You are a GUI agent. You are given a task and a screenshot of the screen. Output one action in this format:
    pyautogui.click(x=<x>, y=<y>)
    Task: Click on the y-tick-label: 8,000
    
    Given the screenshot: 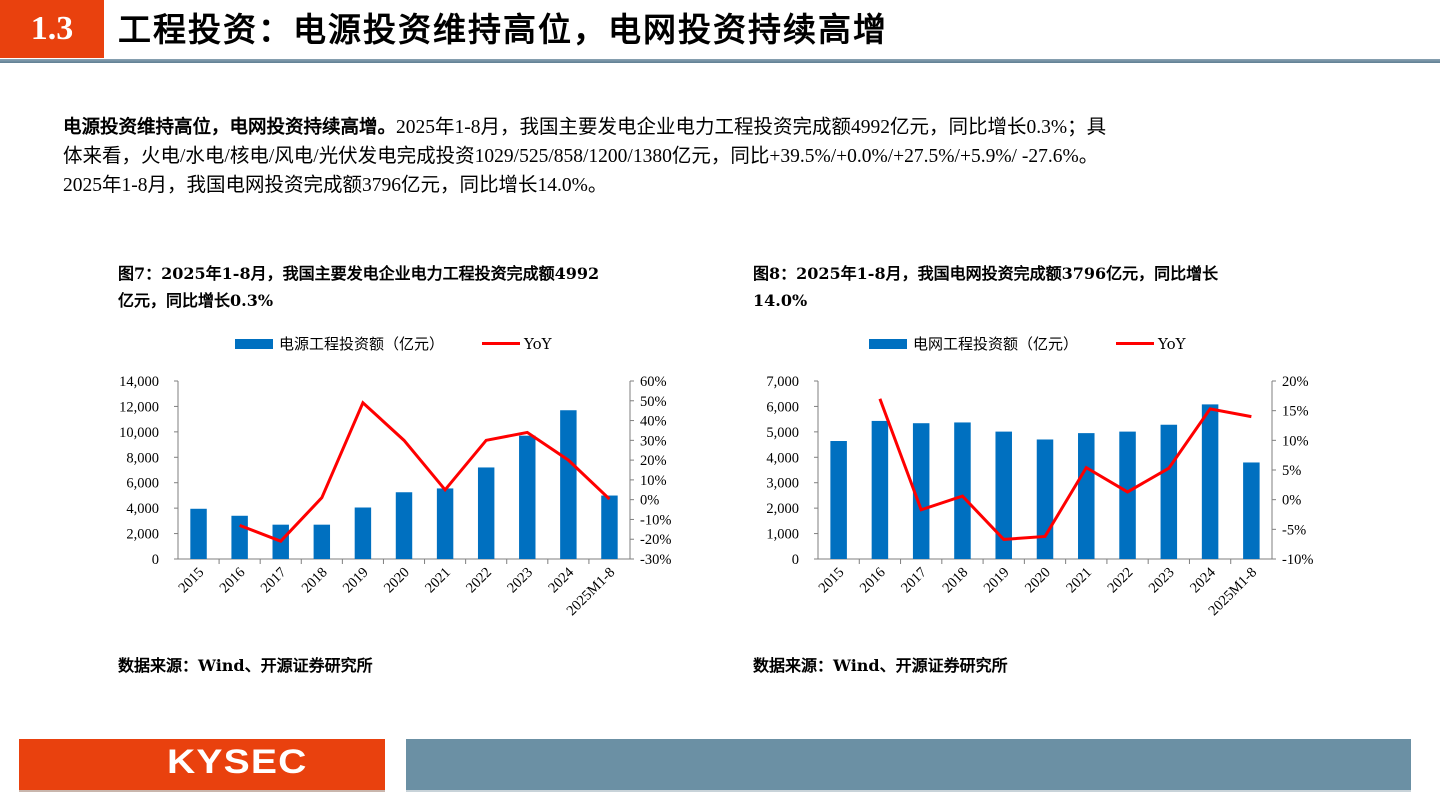 What is the action you would take?
    pyautogui.click(x=142, y=458)
    